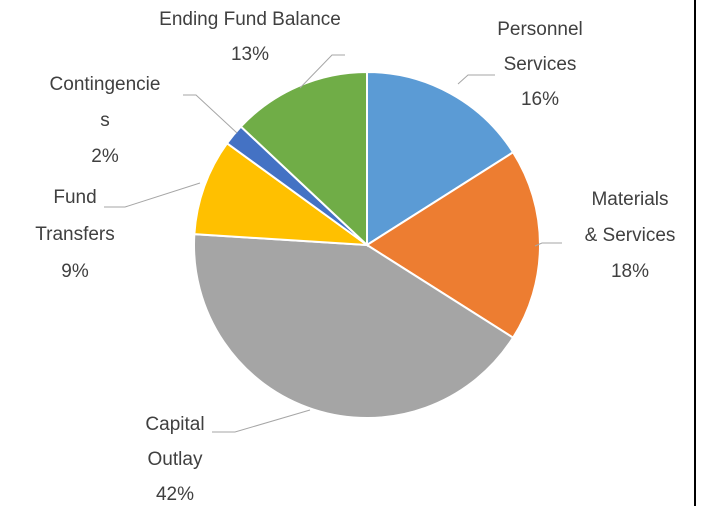 The width and height of the screenshot is (708, 506). I want to click on value-label: 13%, so click(250, 54).